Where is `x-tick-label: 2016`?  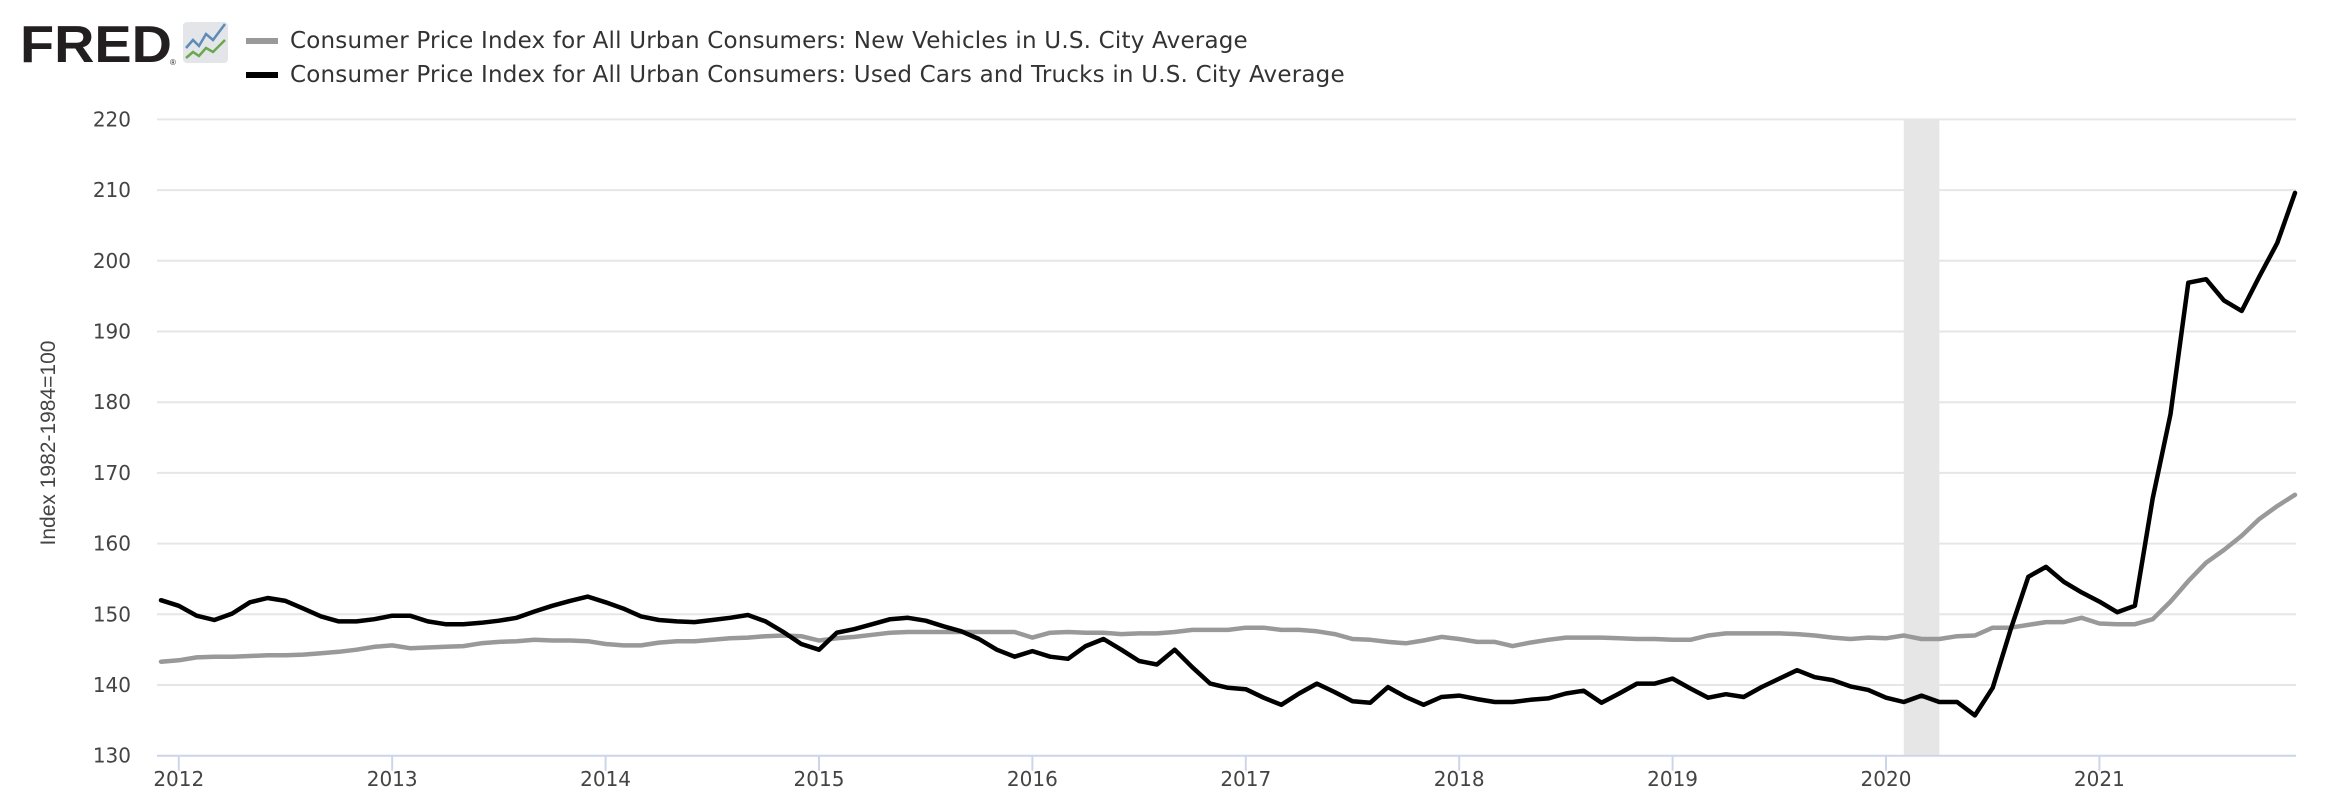
x-tick-label: 2016 is located at coordinates (1032, 779).